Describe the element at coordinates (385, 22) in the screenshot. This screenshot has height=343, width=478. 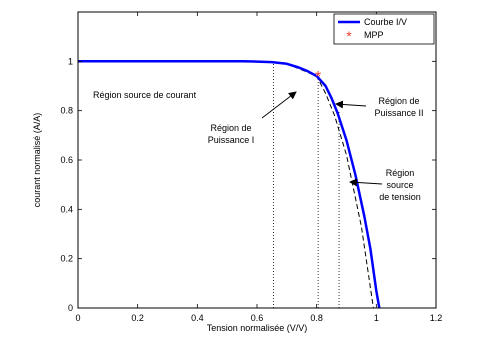
I see `legend-label-iv: Courbe I/V` at that location.